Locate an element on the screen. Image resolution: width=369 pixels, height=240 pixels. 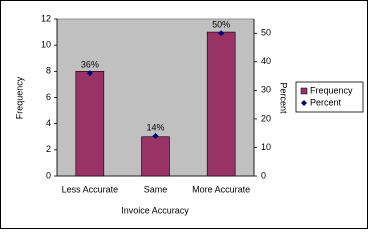
data-label: 36% is located at coordinates (90, 65).